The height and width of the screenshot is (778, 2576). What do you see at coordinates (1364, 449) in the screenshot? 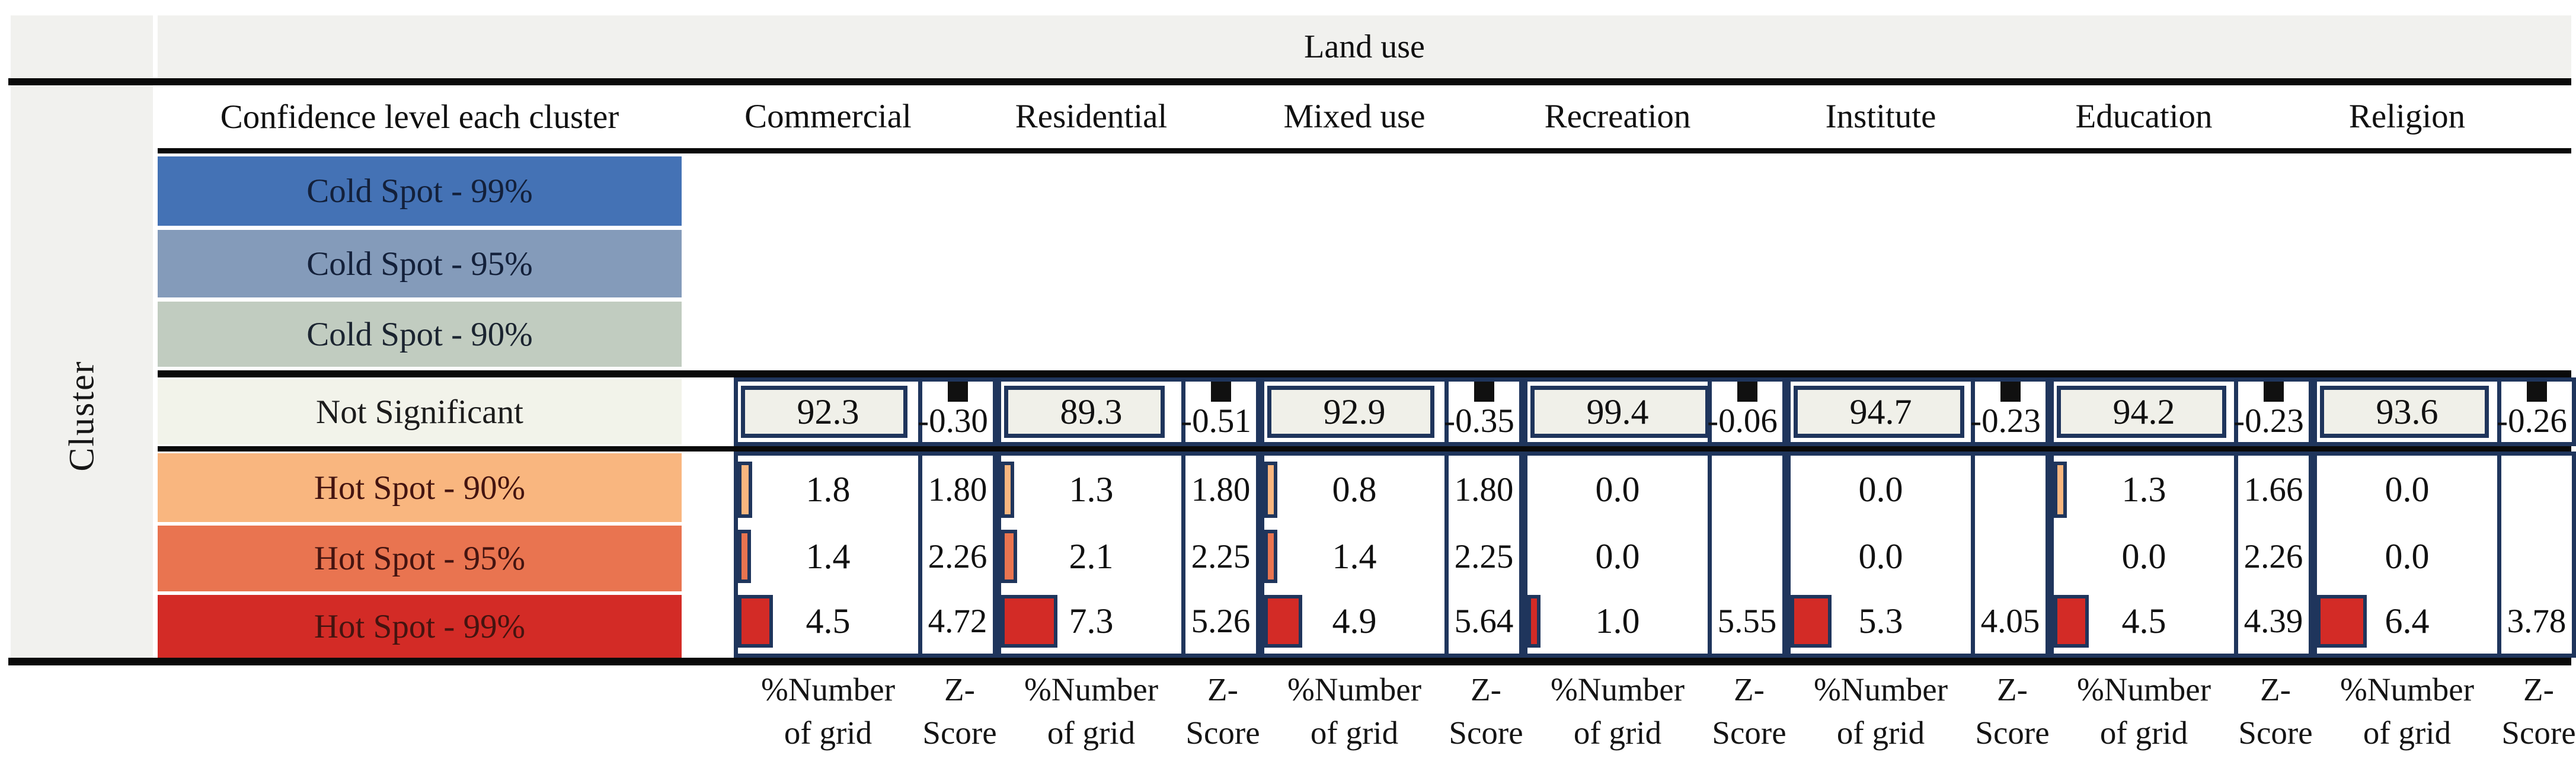
I see `rule-below-not-significant` at bounding box center [1364, 449].